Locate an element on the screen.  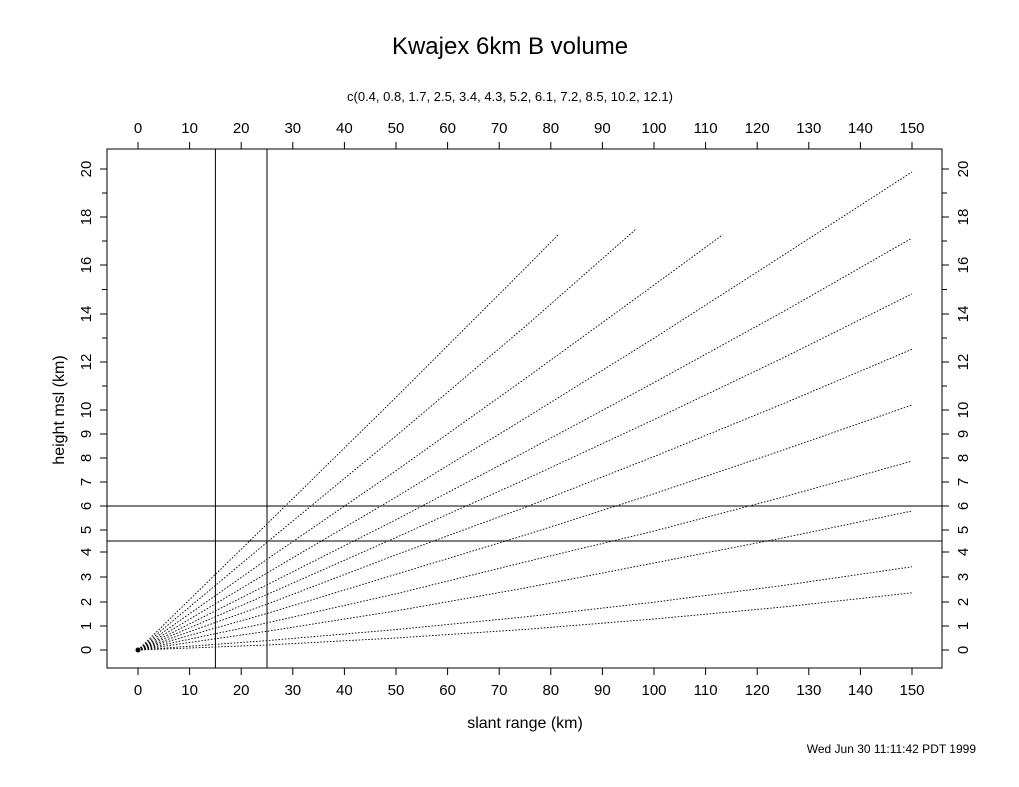
x-tick-label-bottom: 60 is located at coordinates (447, 690).